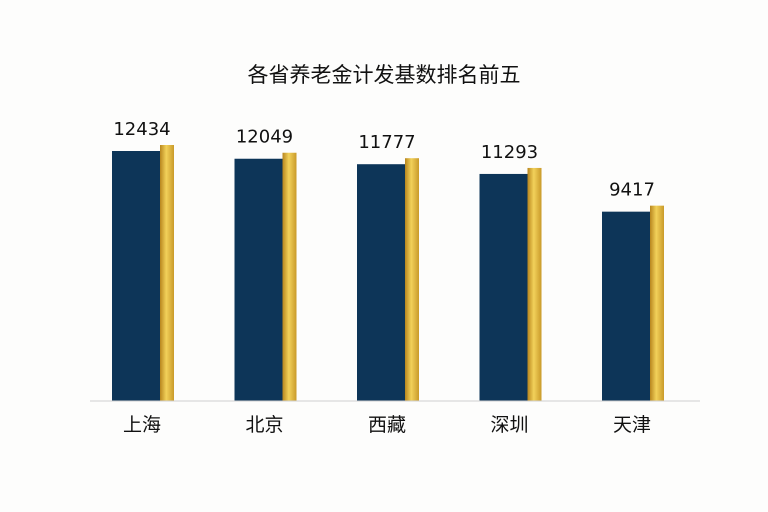 The height and width of the screenshot is (512, 768). What do you see at coordinates (264, 137) in the screenshot?
I see `value-label-1: 12049` at bounding box center [264, 137].